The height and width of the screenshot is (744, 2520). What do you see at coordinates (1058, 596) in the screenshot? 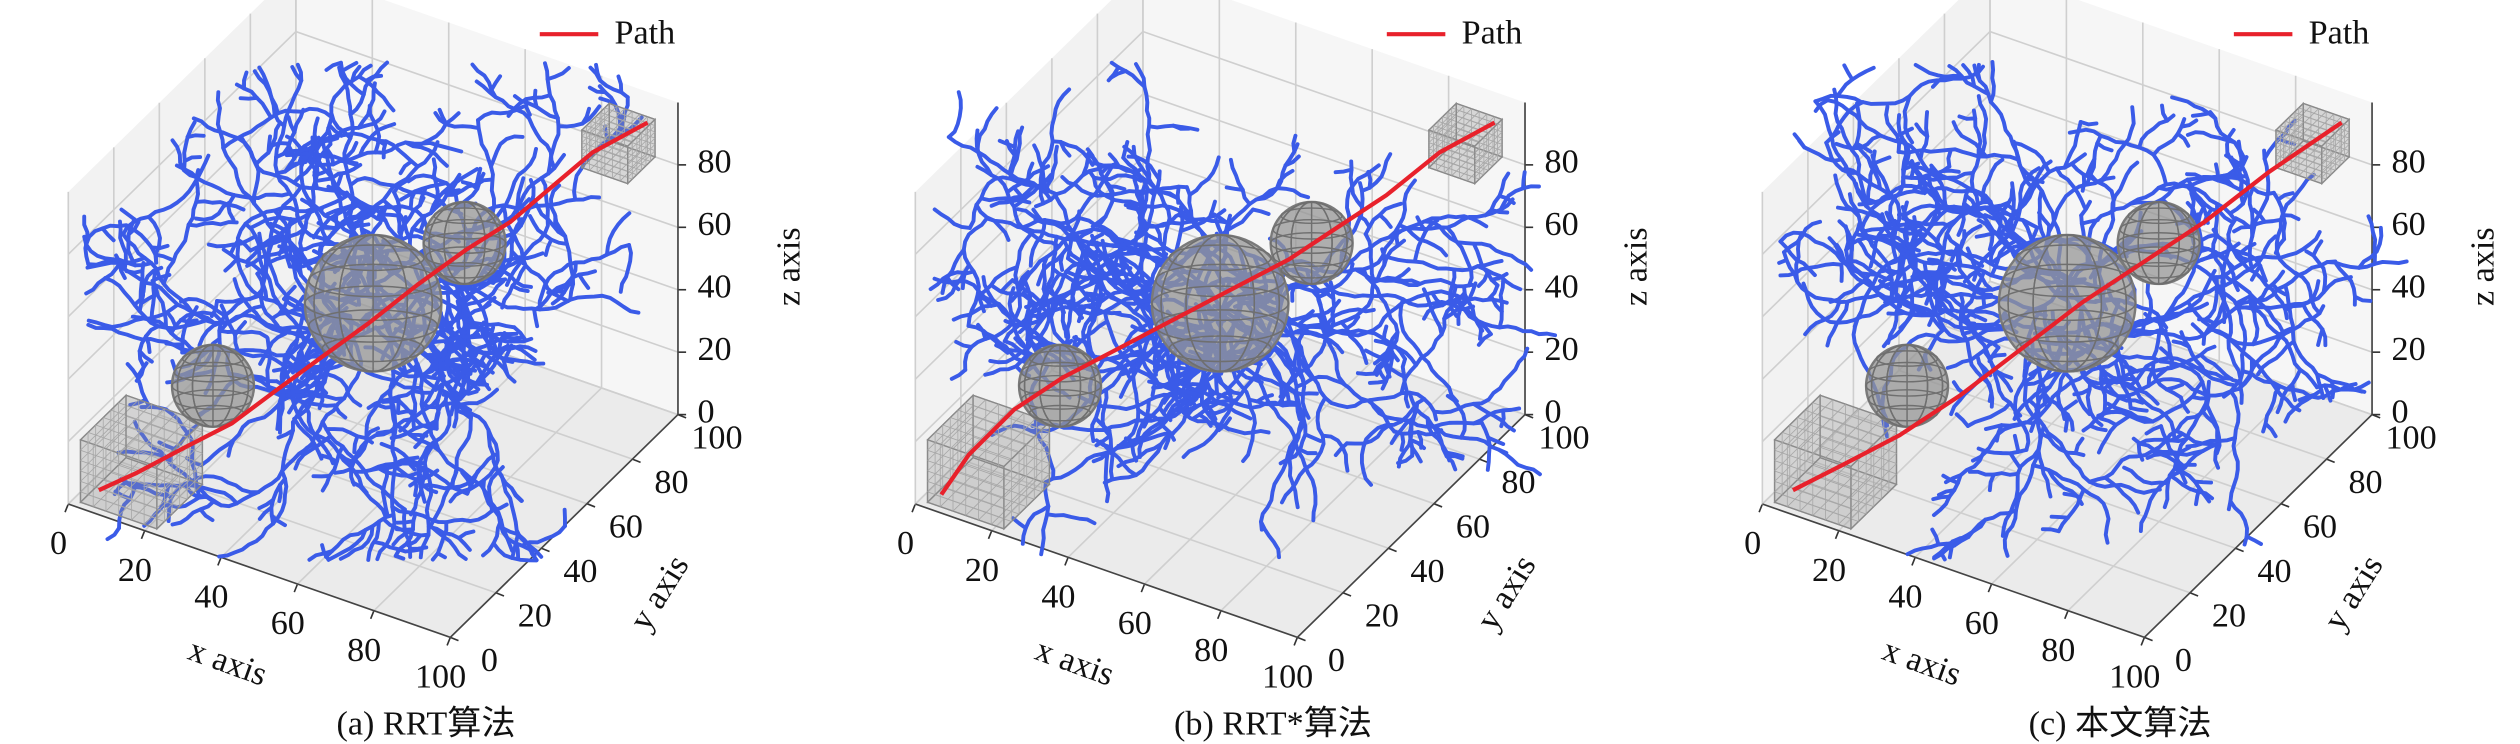
I see `x-tick-label: 40` at bounding box center [1058, 596].